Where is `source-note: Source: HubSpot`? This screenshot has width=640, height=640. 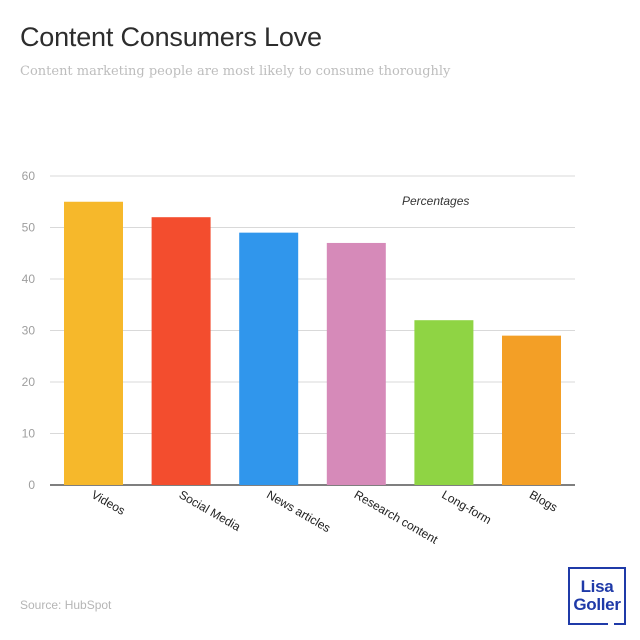 source-note: Source: HubSpot is located at coordinates (66, 605).